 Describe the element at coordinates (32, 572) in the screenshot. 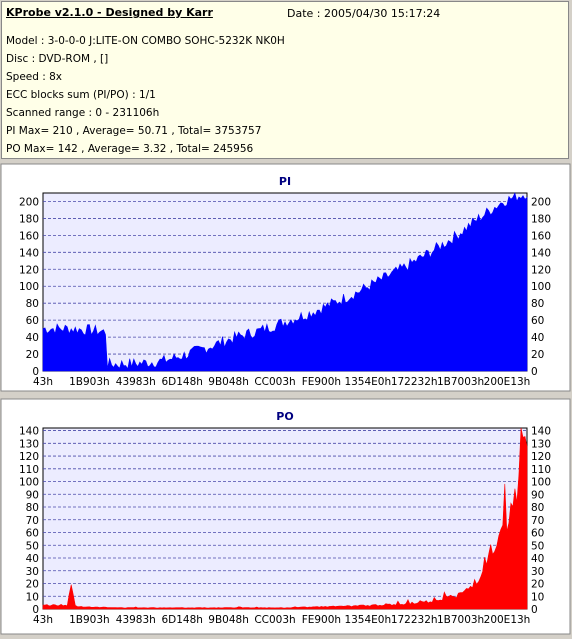

I see `po-ytick-label-left: 30` at that location.